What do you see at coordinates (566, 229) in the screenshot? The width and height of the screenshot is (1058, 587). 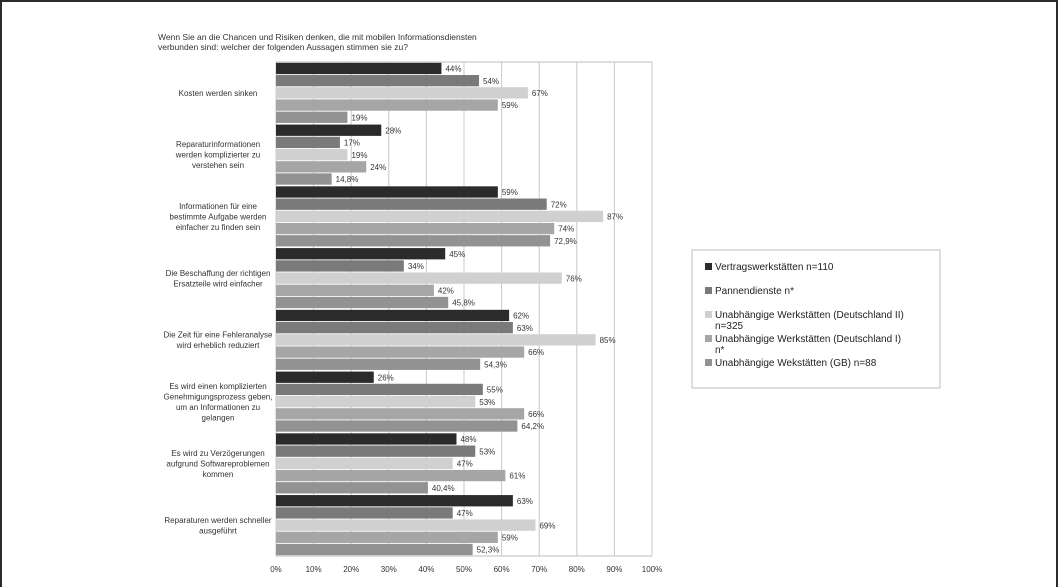 I see `data-label: 74%` at bounding box center [566, 229].